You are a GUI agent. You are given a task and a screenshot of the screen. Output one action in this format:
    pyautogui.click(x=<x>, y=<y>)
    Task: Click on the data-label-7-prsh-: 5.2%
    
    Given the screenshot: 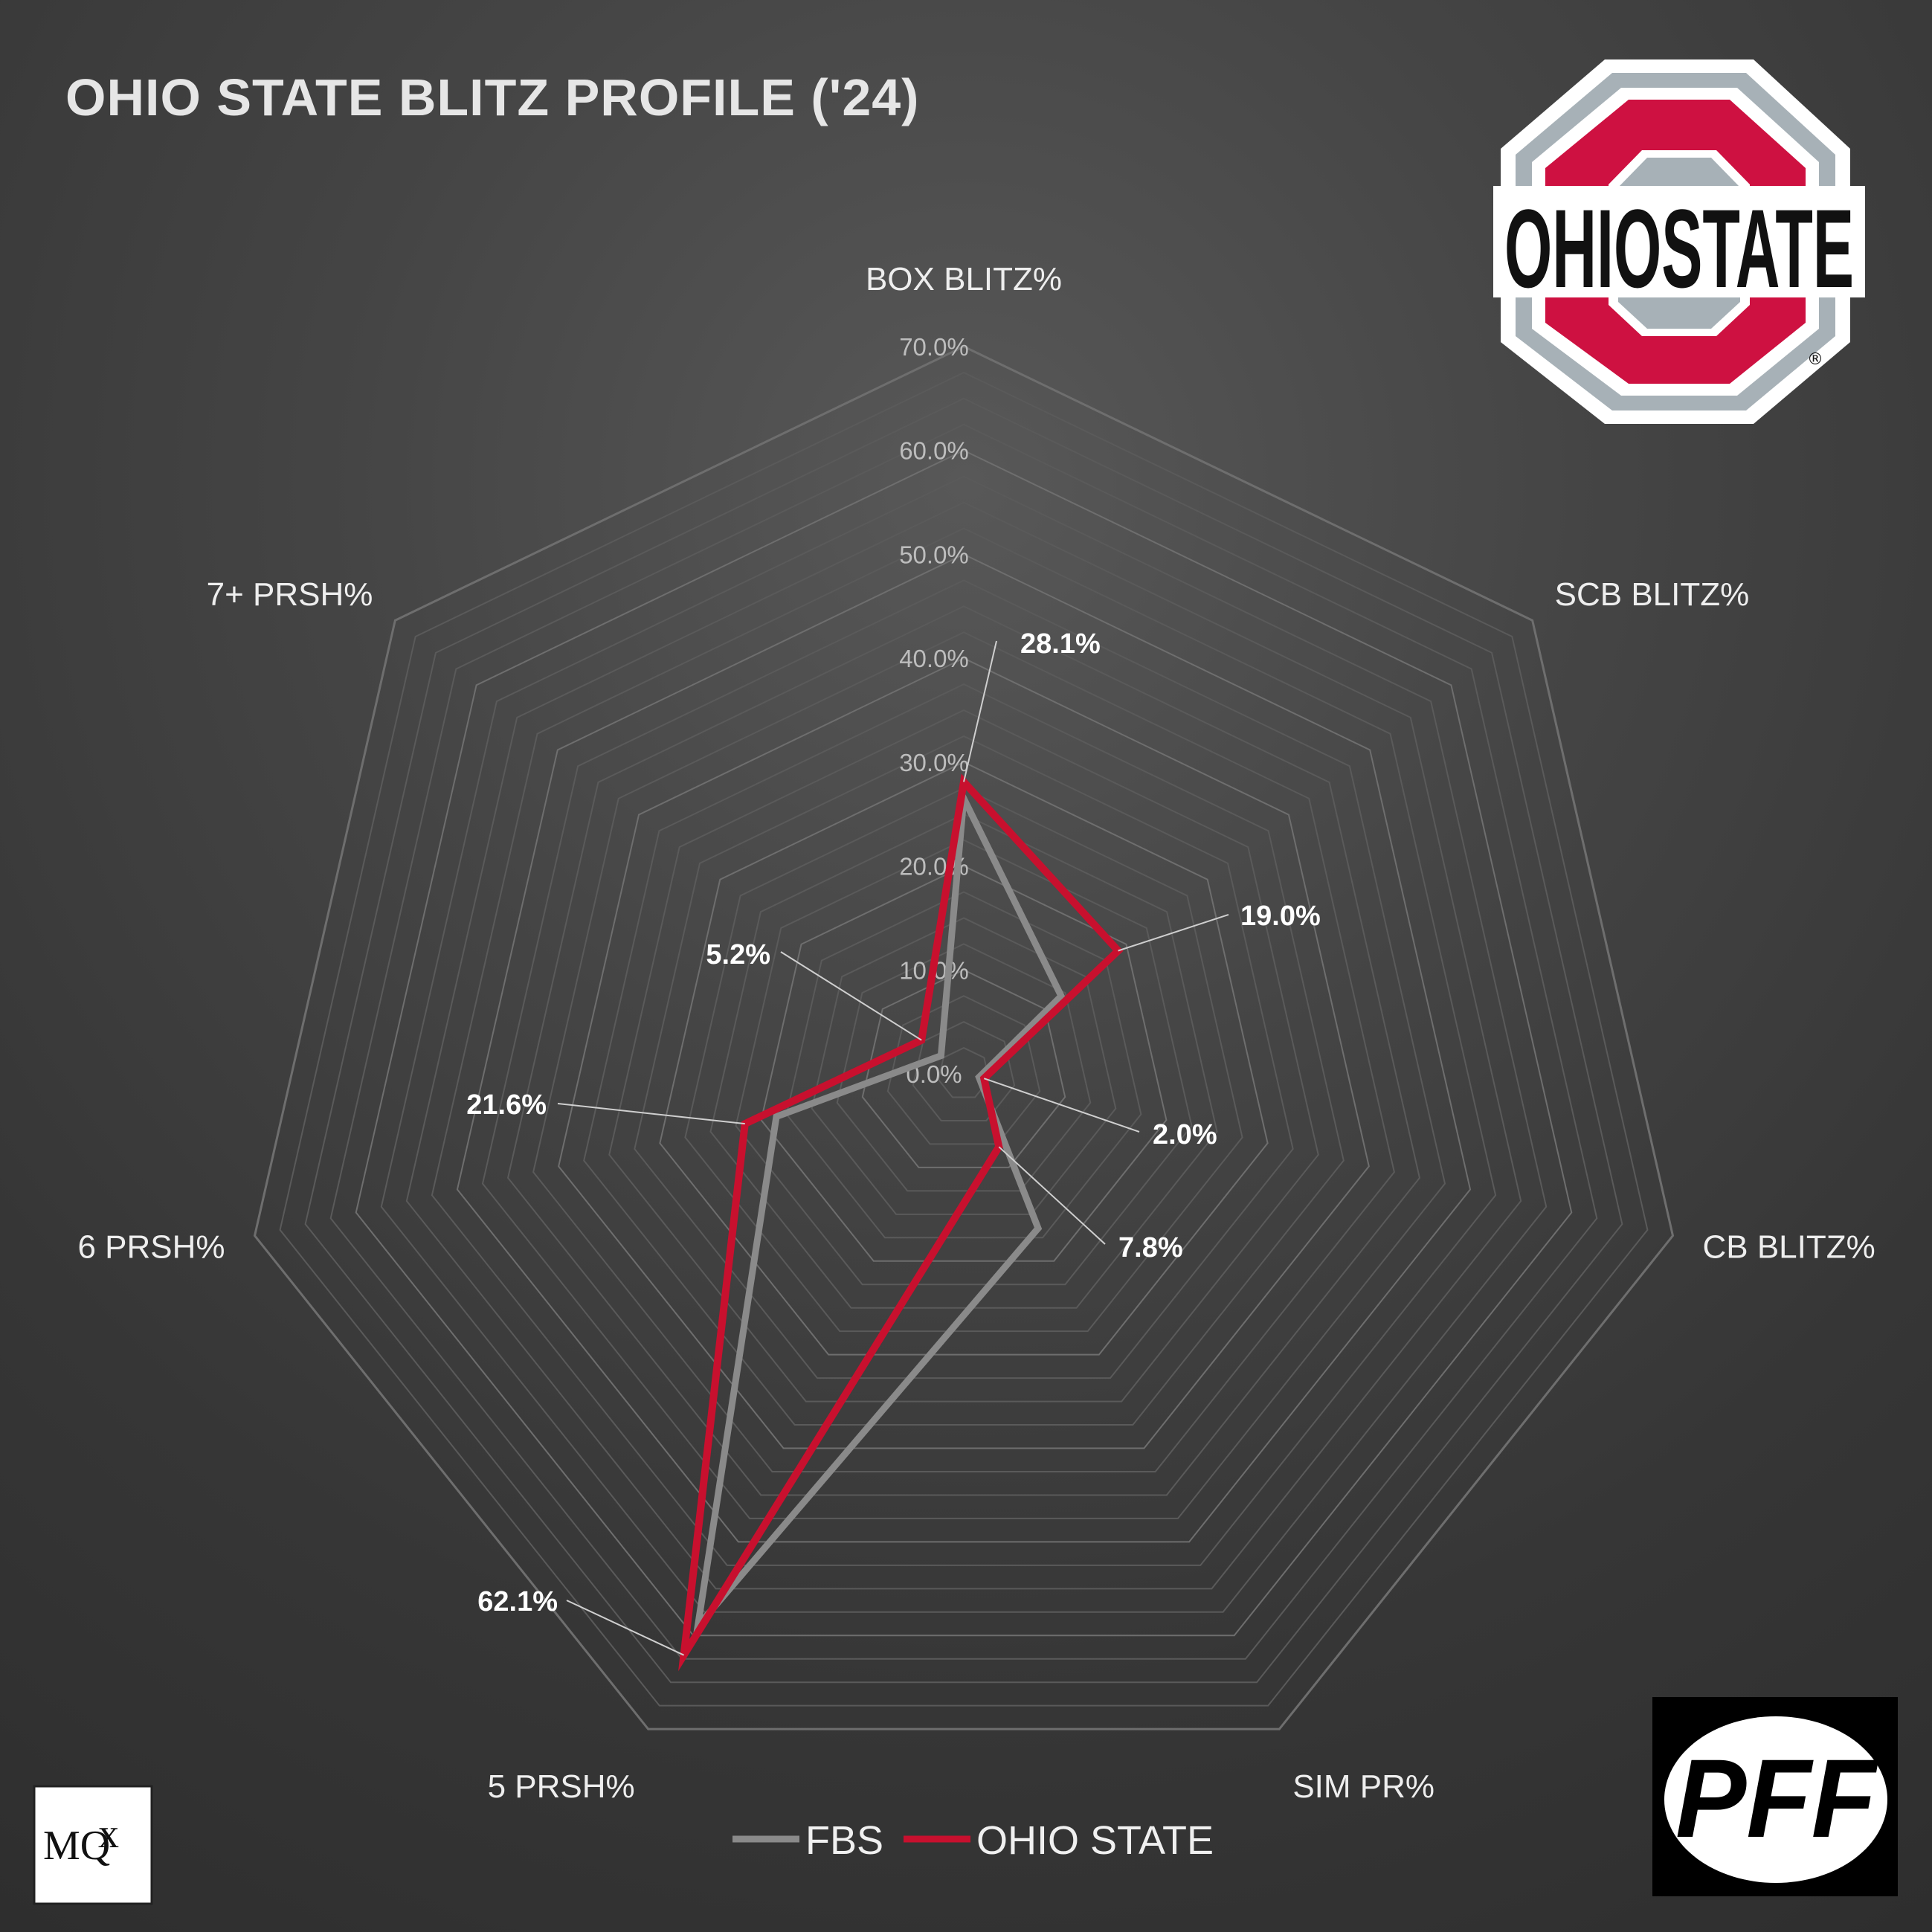 What is the action you would take?
    pyautogui.click(x=738, y=954)
    